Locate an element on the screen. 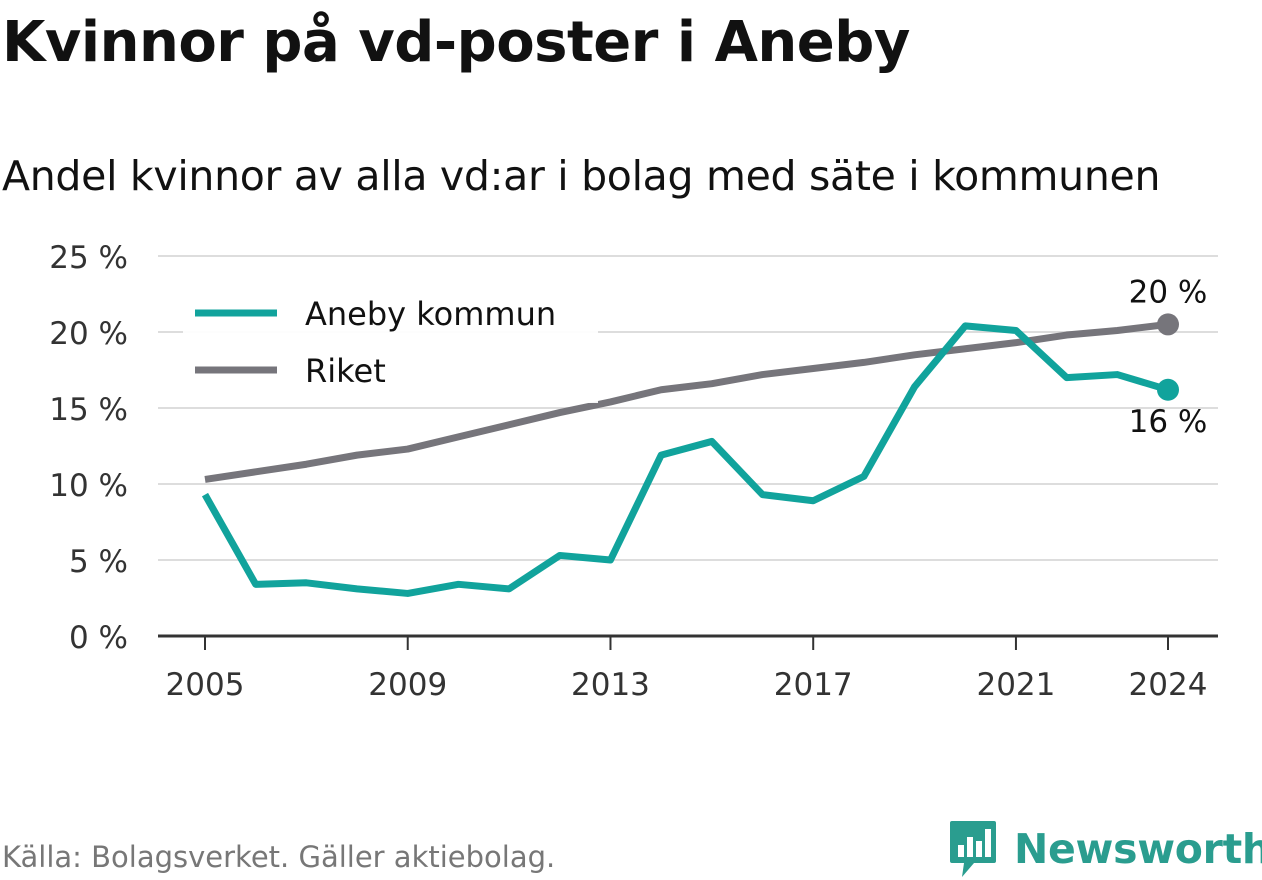  legend-label: Riket is located at coordinates (345, 371).